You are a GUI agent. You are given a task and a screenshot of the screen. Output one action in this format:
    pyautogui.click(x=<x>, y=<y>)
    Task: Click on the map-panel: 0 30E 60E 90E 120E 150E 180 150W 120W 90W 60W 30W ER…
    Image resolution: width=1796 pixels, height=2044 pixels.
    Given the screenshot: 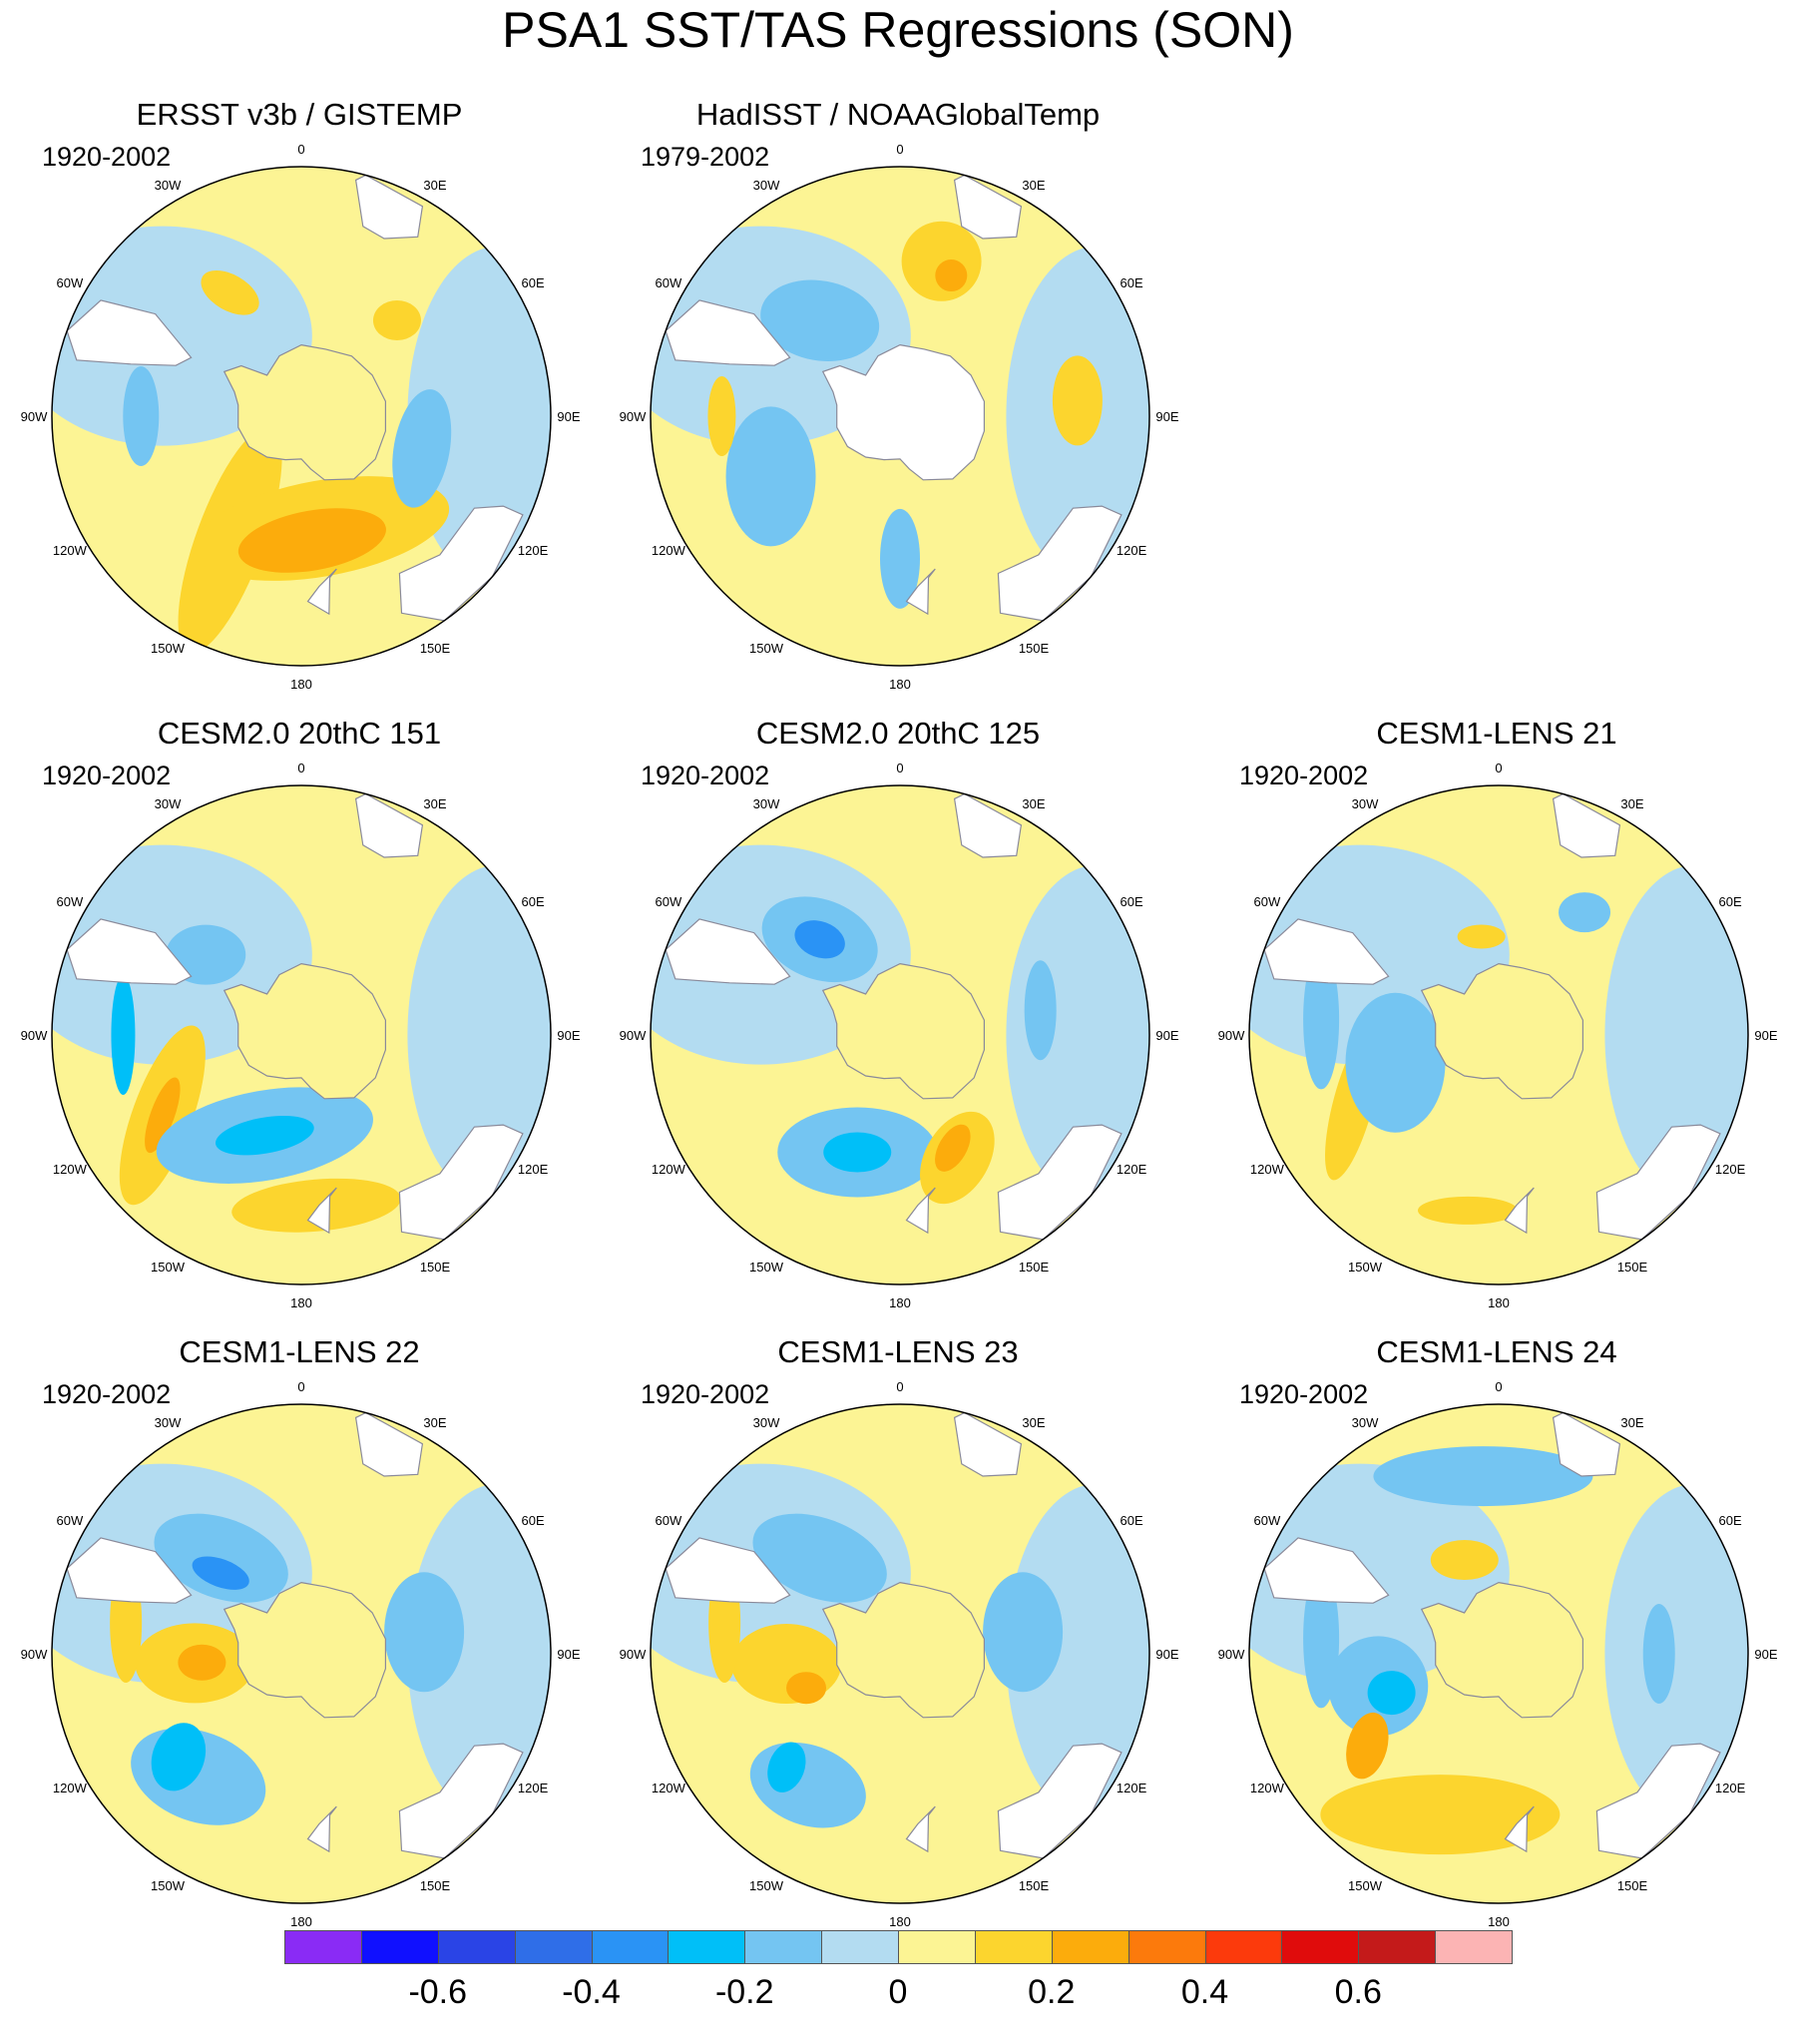 What is the action you would take?
    pyautogui.click(x=299, y=404)
    